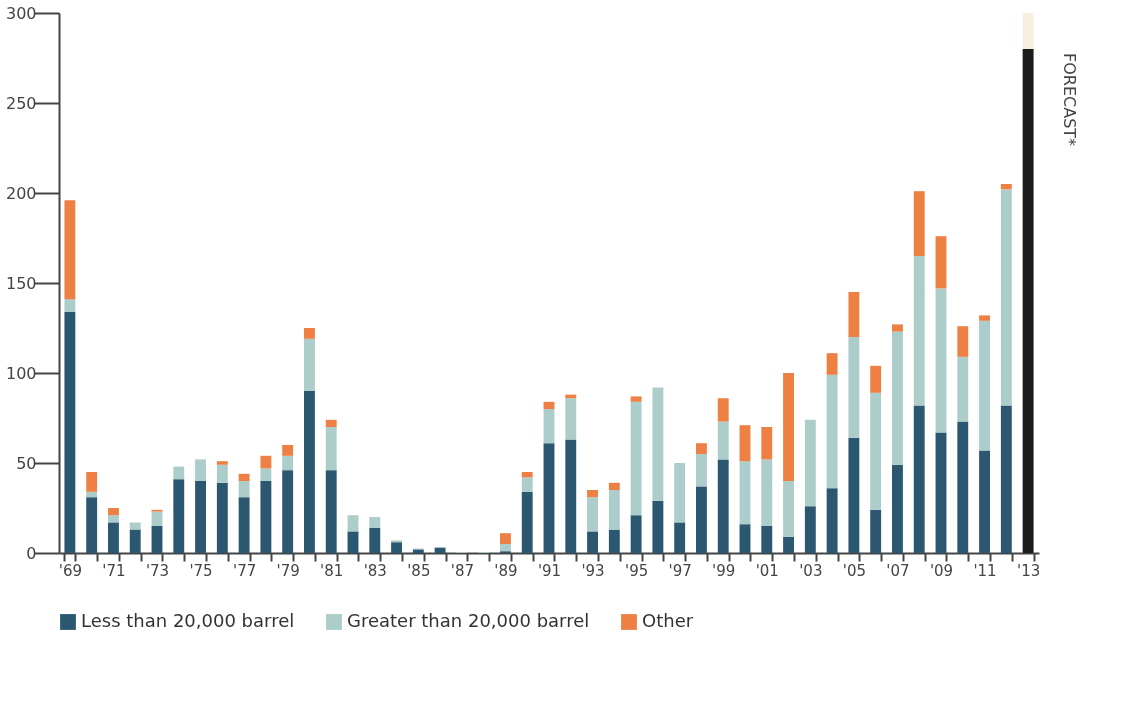 This screenshot has width=1138, height=710. Describe the element at coordinates (811, 570) in the screenshot. I see `x-tick-label: '03` at that location.